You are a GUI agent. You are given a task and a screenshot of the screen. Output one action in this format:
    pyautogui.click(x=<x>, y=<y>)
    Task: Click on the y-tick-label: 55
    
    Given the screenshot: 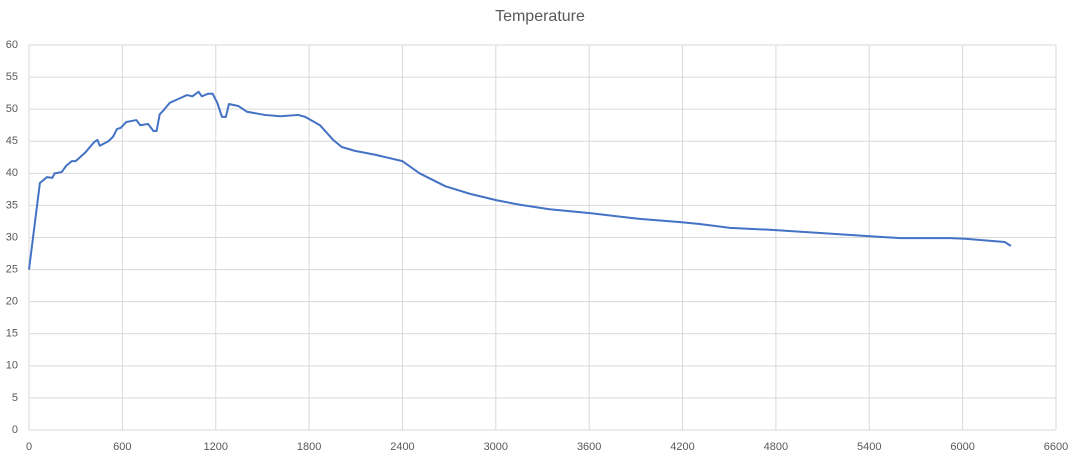 What is the action you would take?
    pyautogui.click(x=12, y=77)
    